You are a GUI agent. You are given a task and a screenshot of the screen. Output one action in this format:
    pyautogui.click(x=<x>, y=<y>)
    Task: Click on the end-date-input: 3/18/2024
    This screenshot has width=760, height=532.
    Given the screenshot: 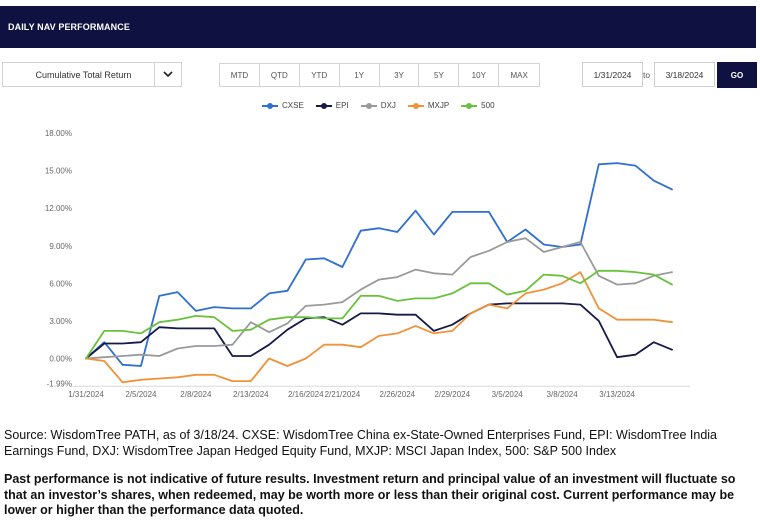 What is the action you would take?
    pyautogui.click(x=684, y=74)
    